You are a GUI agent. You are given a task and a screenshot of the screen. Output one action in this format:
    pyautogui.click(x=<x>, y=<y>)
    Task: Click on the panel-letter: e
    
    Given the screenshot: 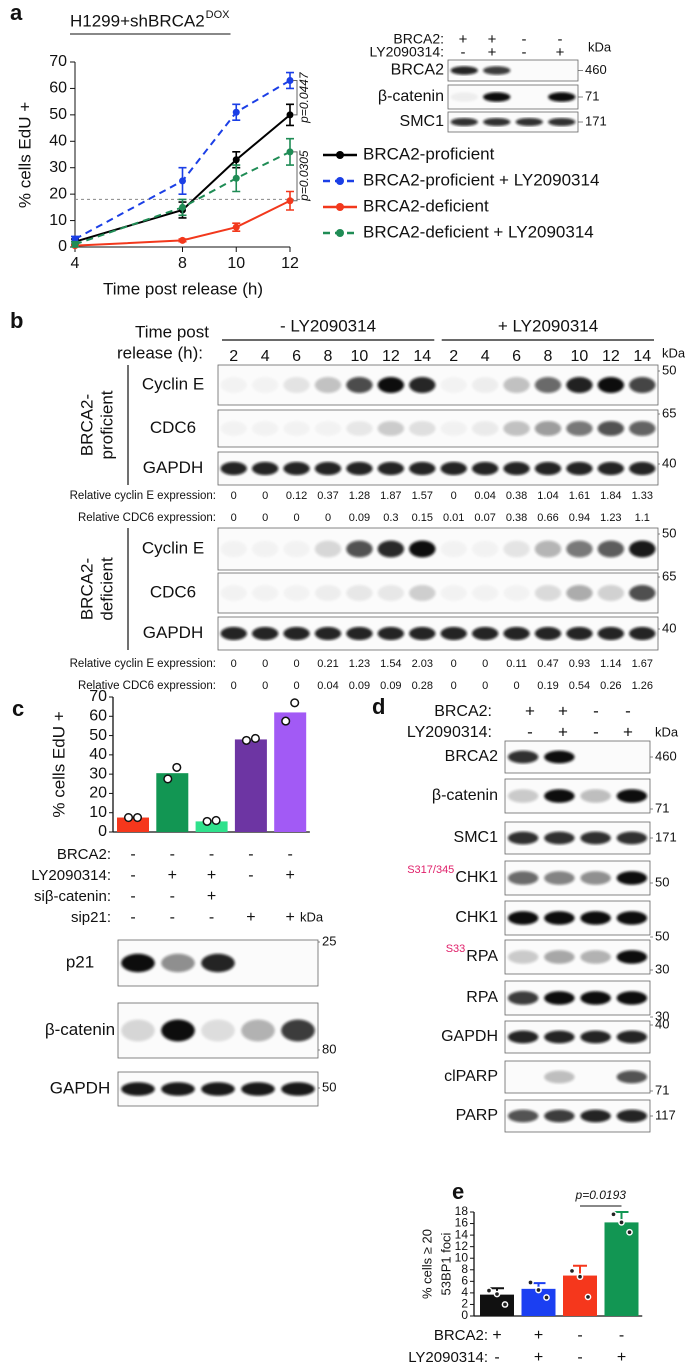 What is the action you would take?
    pyautogui.click(x=458, y=1191)
    